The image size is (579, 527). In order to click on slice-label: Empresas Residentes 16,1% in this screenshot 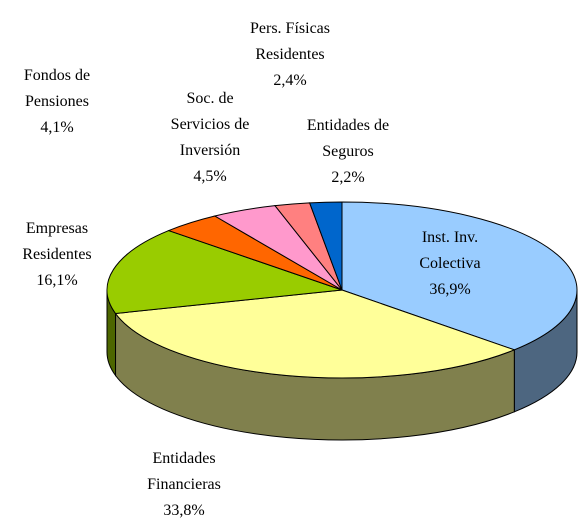, I will do `click(56, 255)`.